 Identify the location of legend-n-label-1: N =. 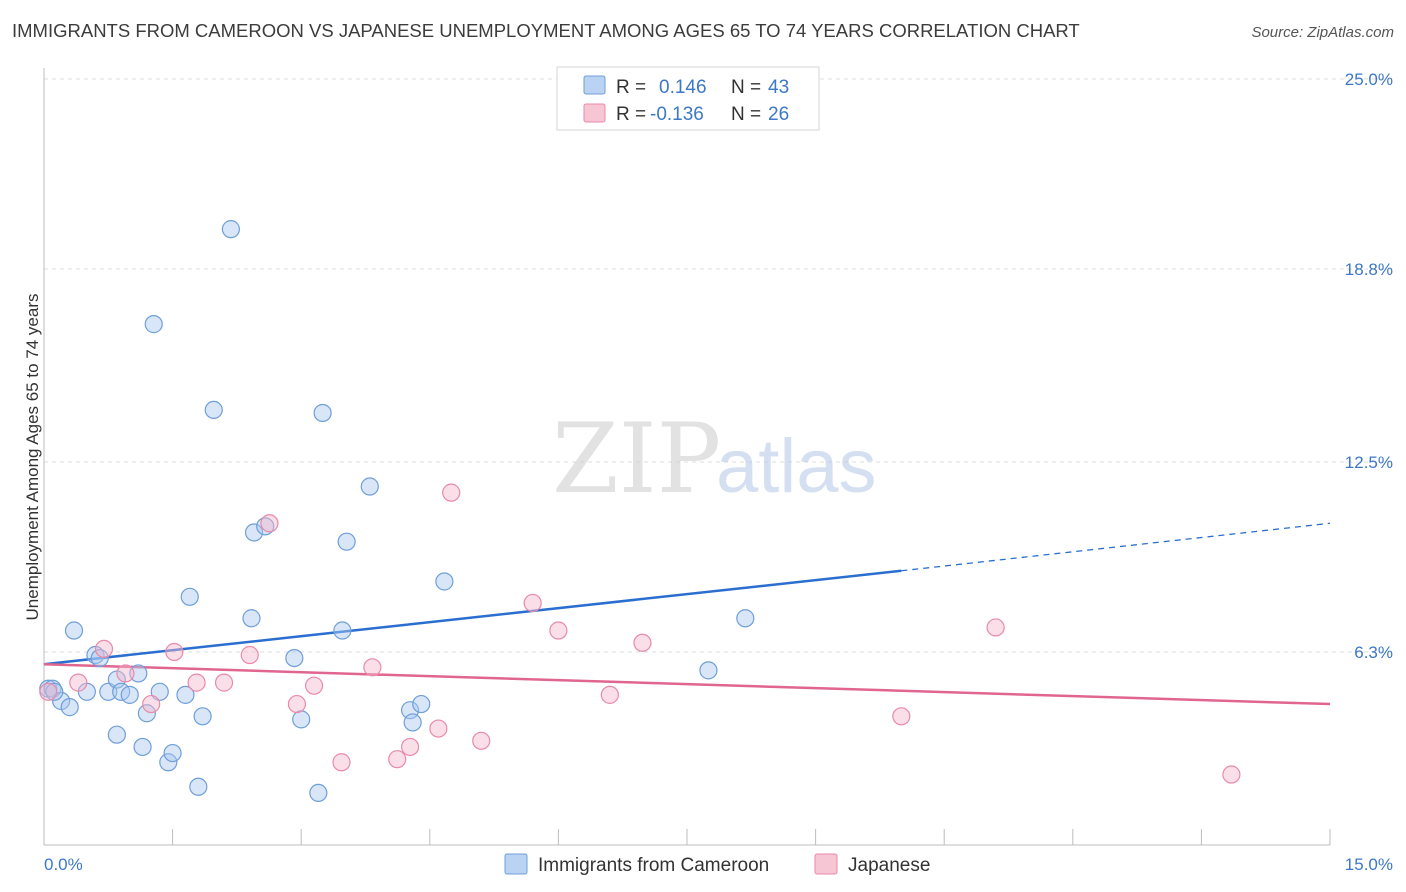
(746, 87).